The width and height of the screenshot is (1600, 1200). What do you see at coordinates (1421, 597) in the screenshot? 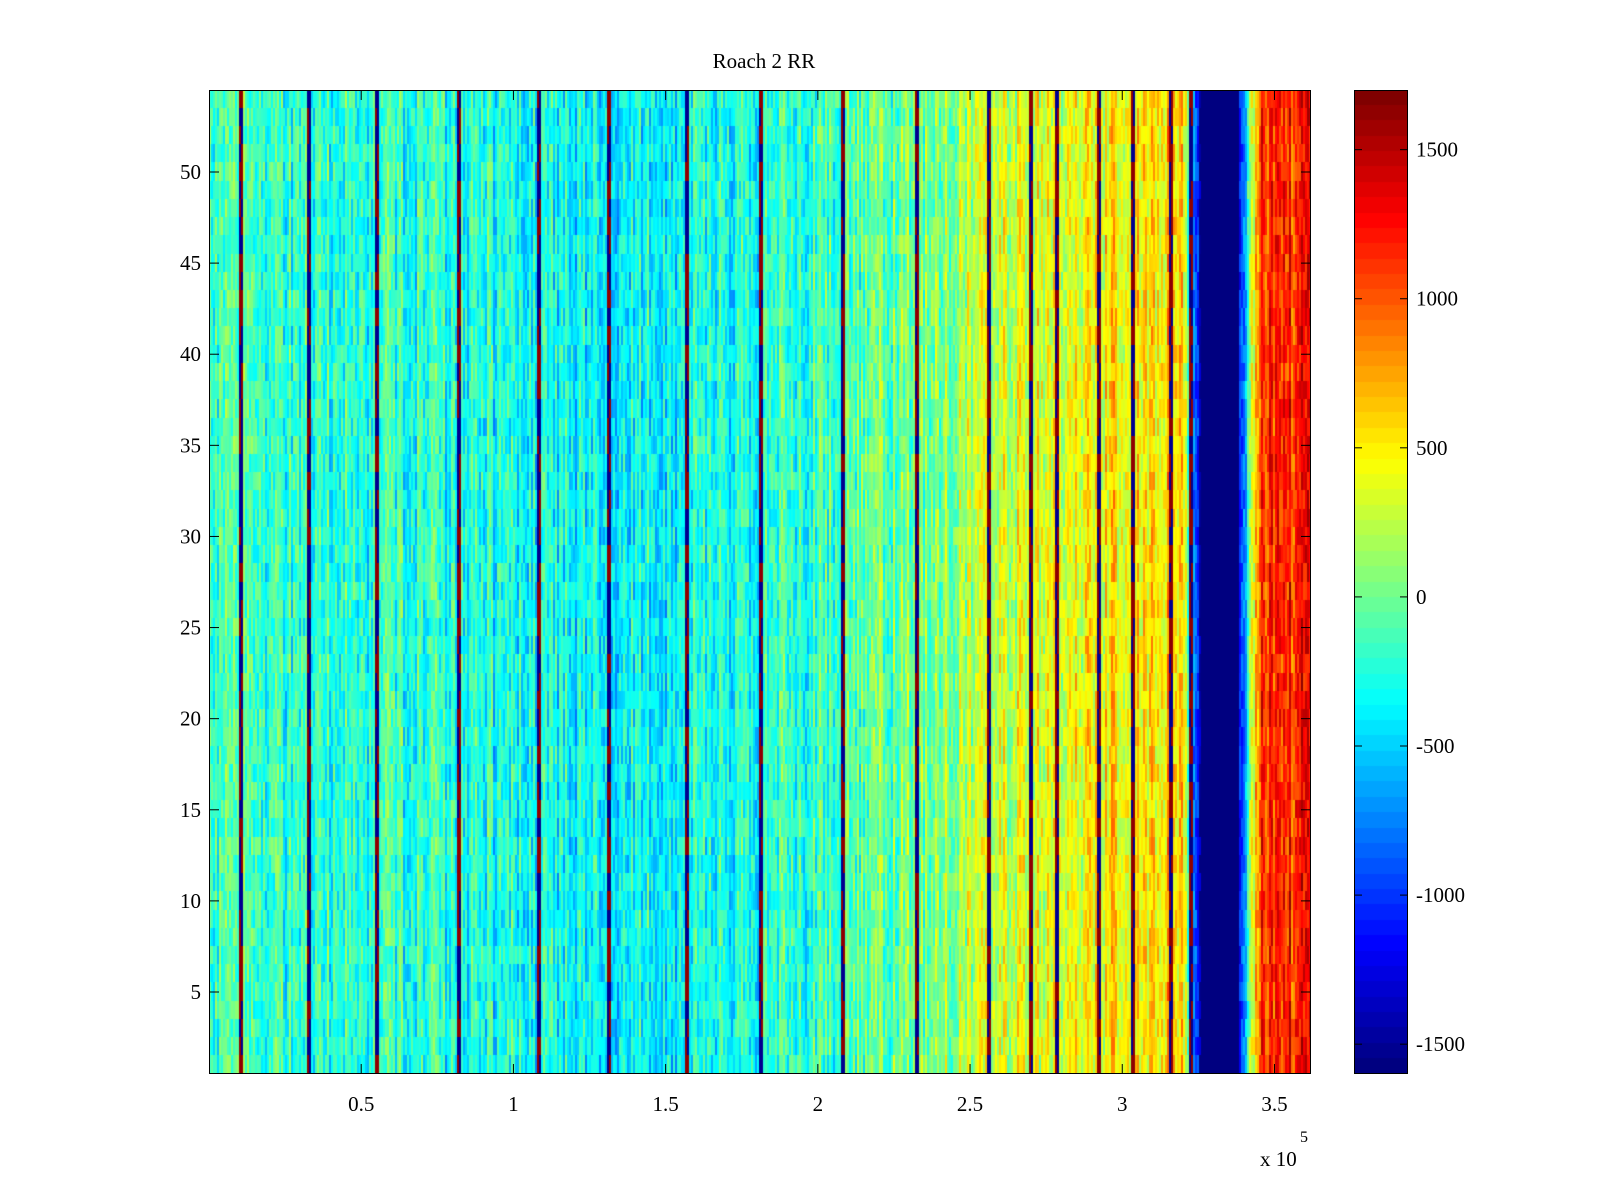
I see `colorbar-tick-label: 0` at bounding box center [1421, 597].